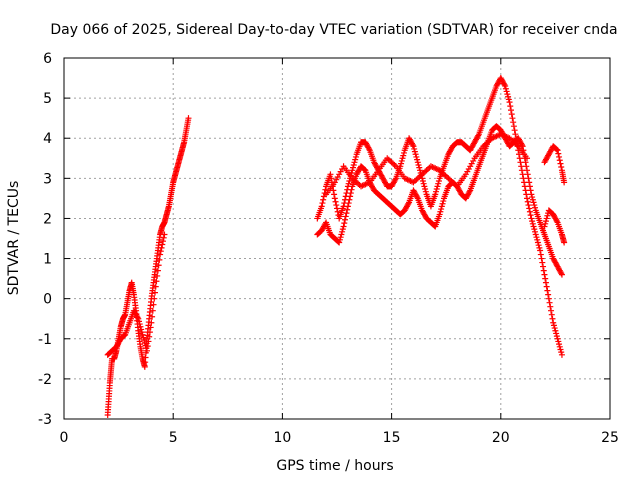  I want to click on y-tick-label: 3, so click(47, 179).